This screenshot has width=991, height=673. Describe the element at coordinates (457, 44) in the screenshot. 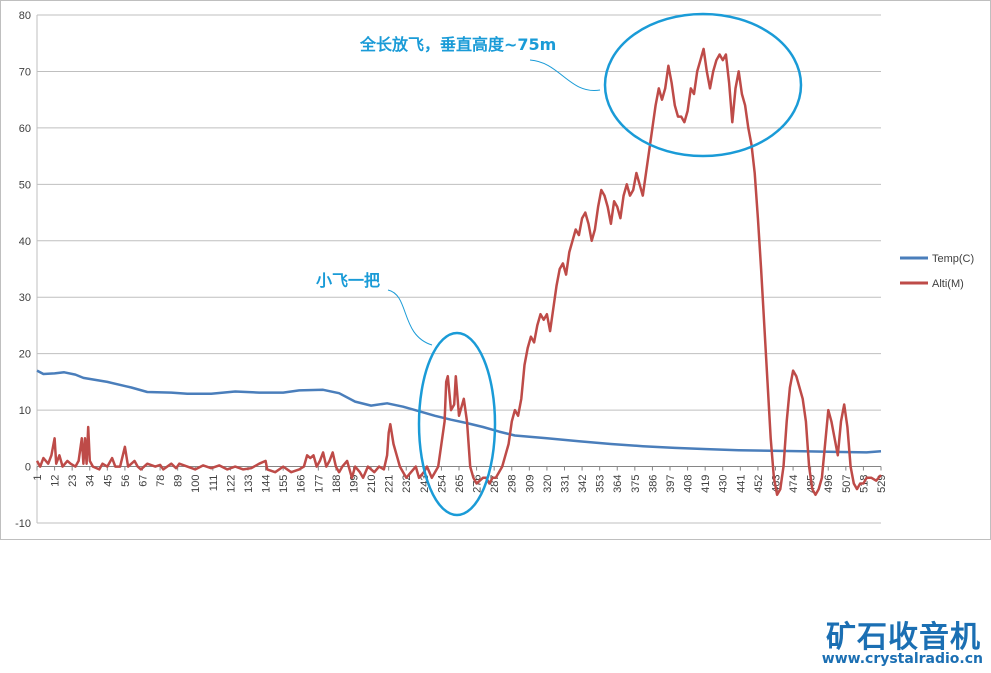

I see `annotation-high: 全长放飞，垂直高度~75m` at that location.